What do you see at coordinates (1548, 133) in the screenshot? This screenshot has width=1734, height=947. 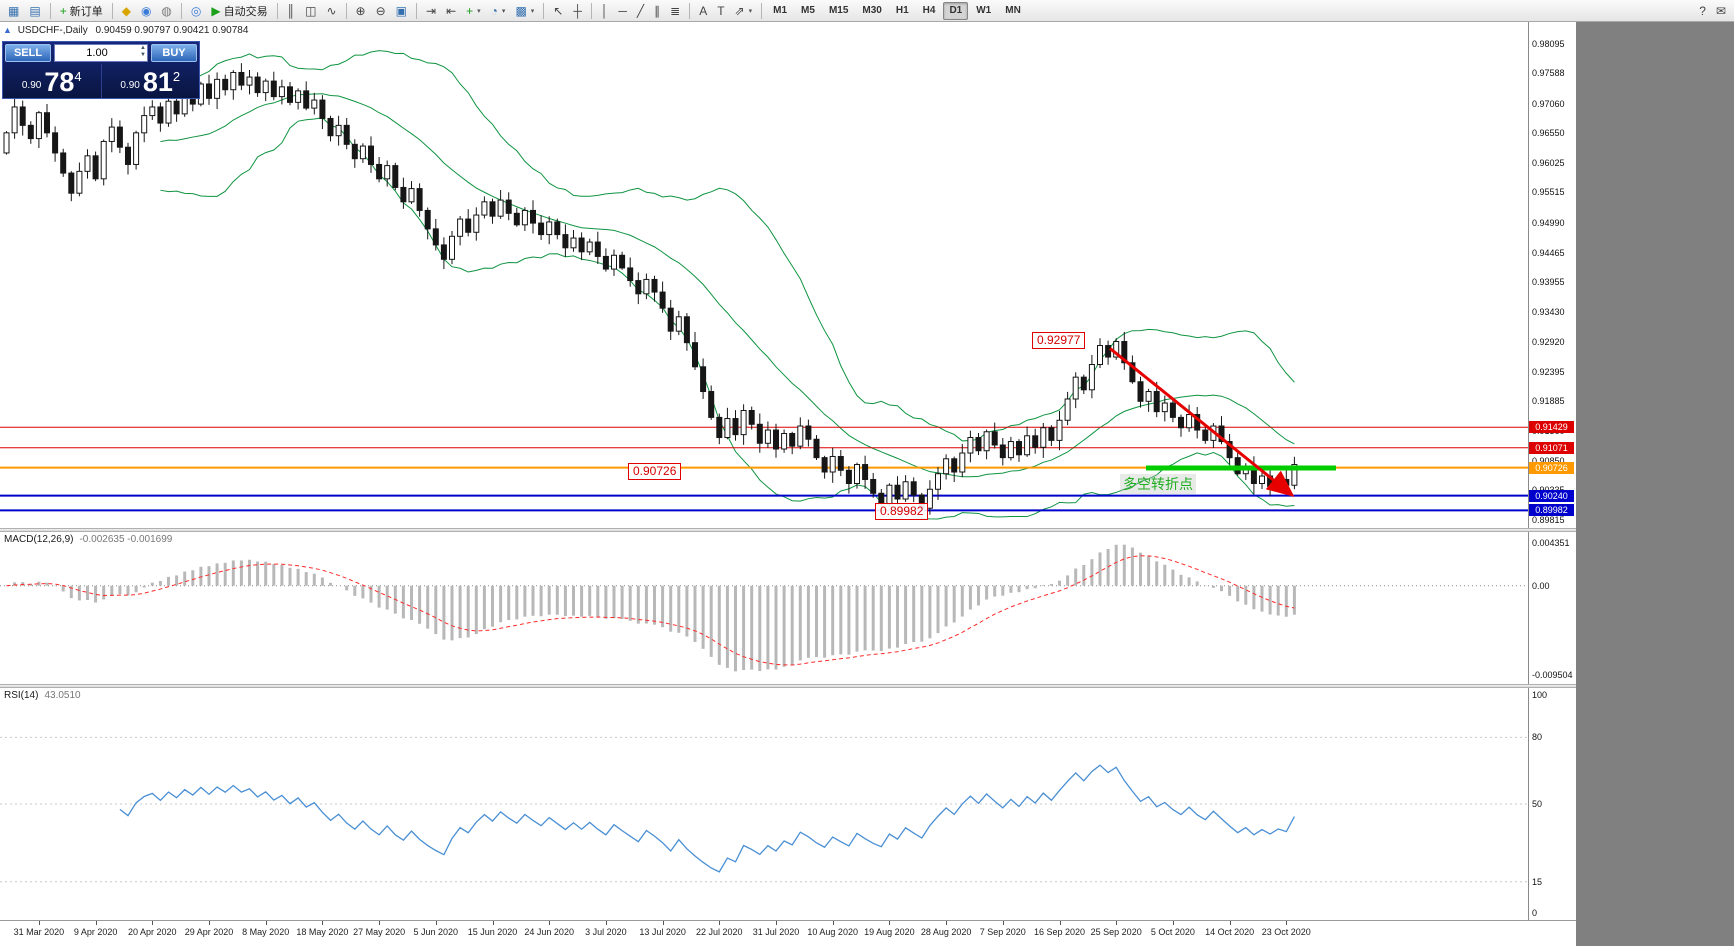 I see `price-axis-label: 0.96550` at bounding box center [1548, 133].